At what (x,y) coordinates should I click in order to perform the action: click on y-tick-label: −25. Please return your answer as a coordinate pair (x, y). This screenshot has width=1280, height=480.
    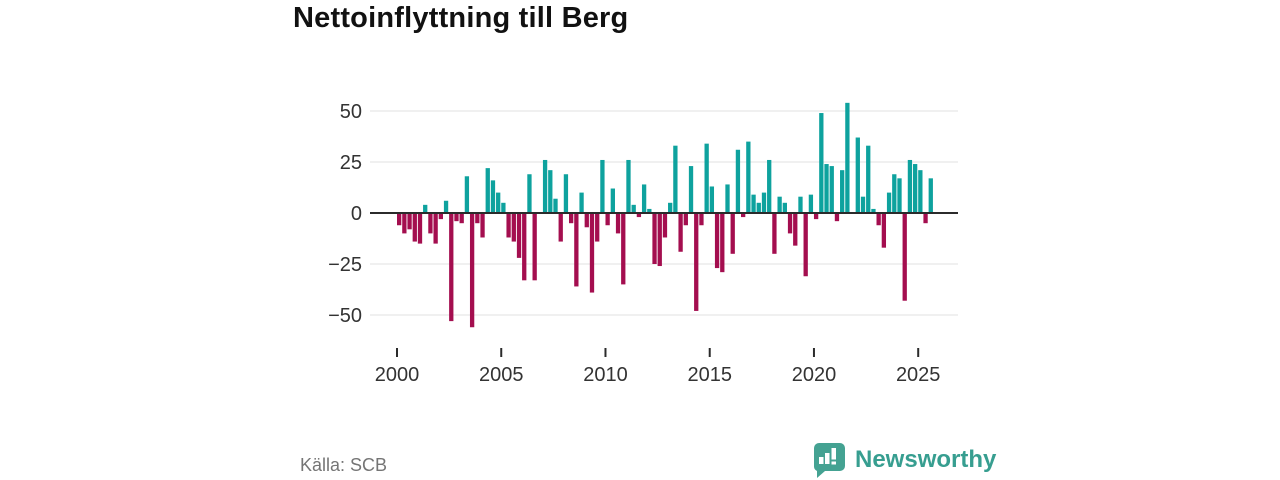
    Looking at the image, I should click on (345, 265).